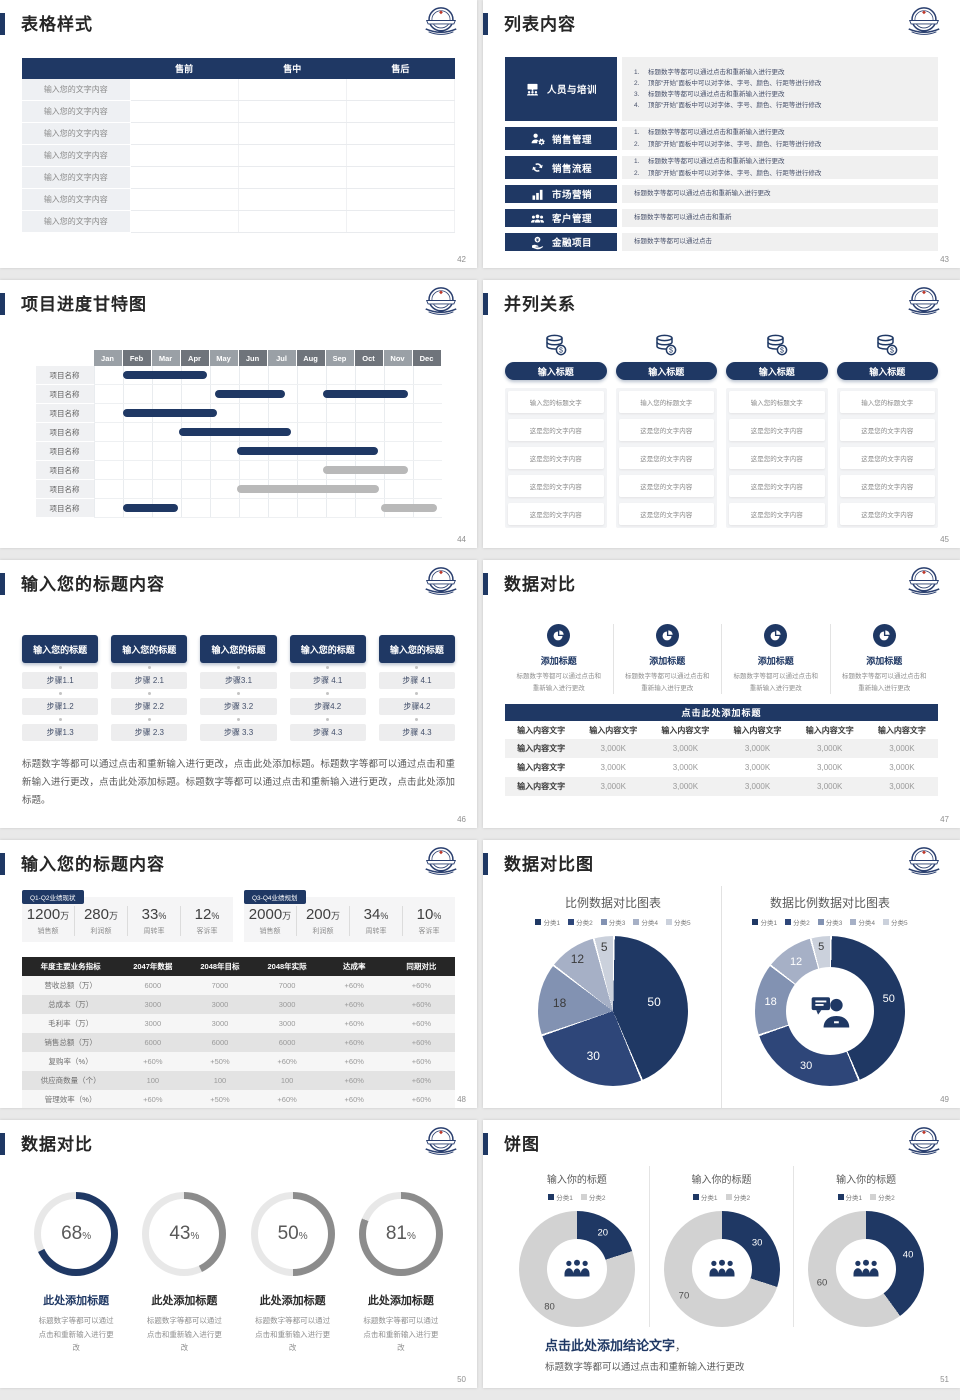 The height and width of the screenshot is (1400, 960). I want to click on category-badge: 人员与培训, so click(561, 89).